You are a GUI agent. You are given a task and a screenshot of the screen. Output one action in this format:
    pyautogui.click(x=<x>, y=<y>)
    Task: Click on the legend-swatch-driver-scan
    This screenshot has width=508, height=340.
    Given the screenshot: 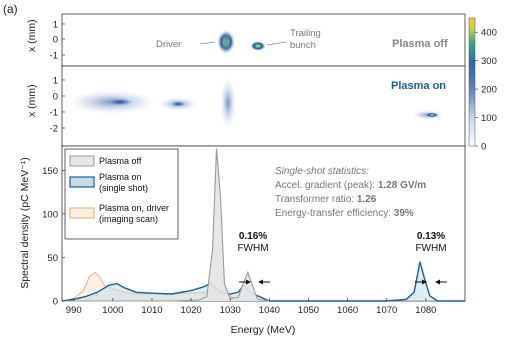 What is the action you would take?
    pyautogui.click(x=82, y=213)
    